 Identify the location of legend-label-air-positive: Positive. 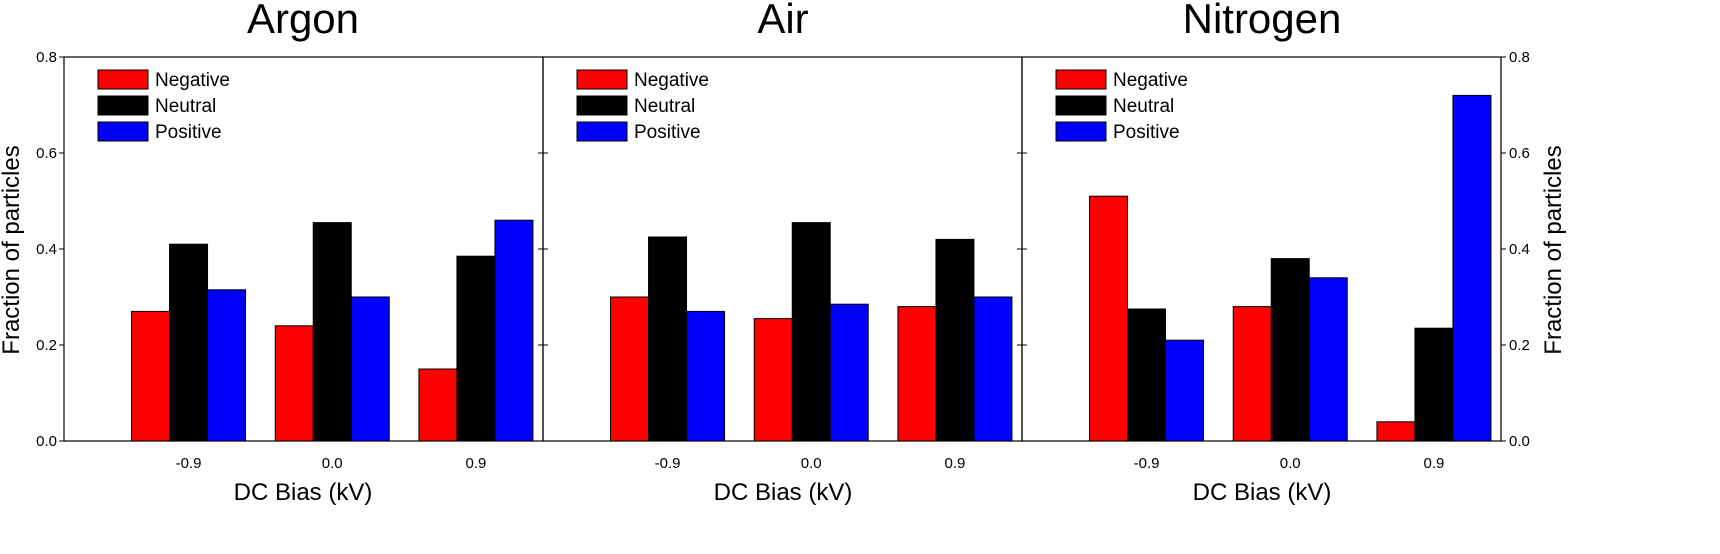
(667, 132).